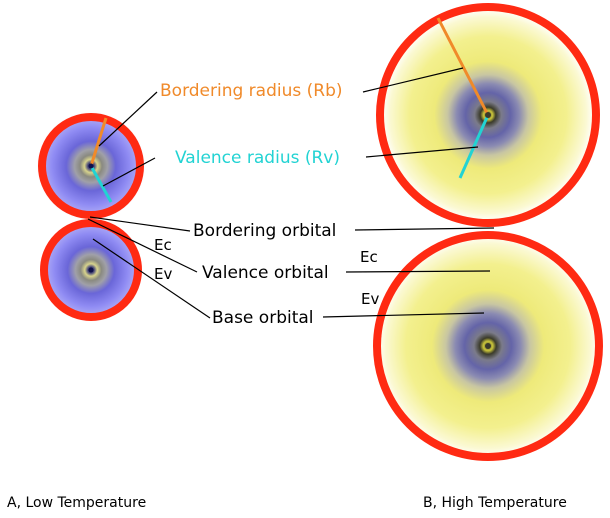 Image resolution: width=610 pixels, height=518 pixels. I want to click on bordering-radius-label: Bordering radius (Rb), so click(251, 91).